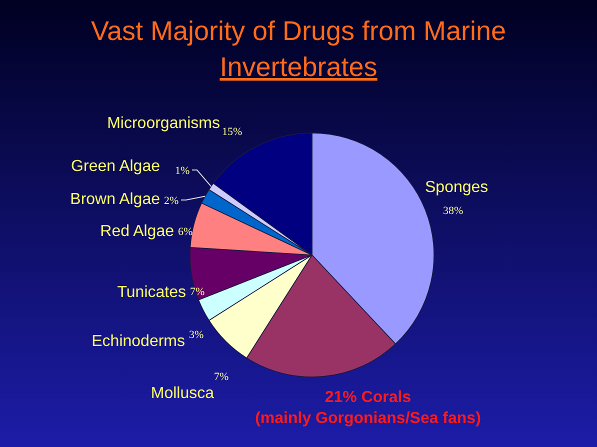 The image size is (597, 447). I want to click on chart-title: Vast Majority of Drugs from Marine, so click(298, 31).